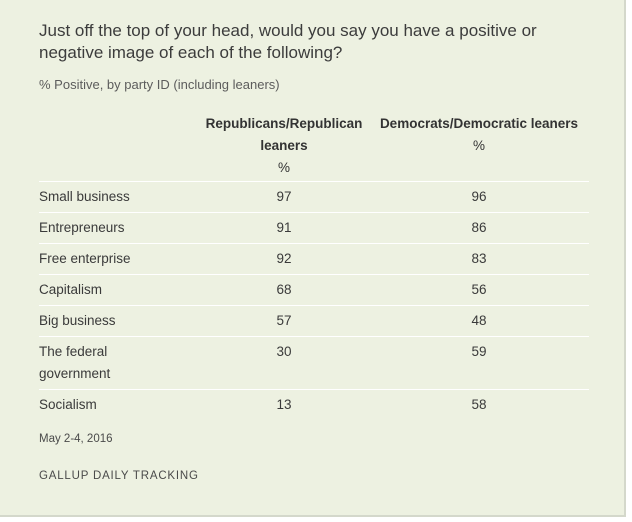  What do you see at coordinates (284, 290) in the screenshot?
I see `value-republicans: 68` at bounding box center [284, 290].